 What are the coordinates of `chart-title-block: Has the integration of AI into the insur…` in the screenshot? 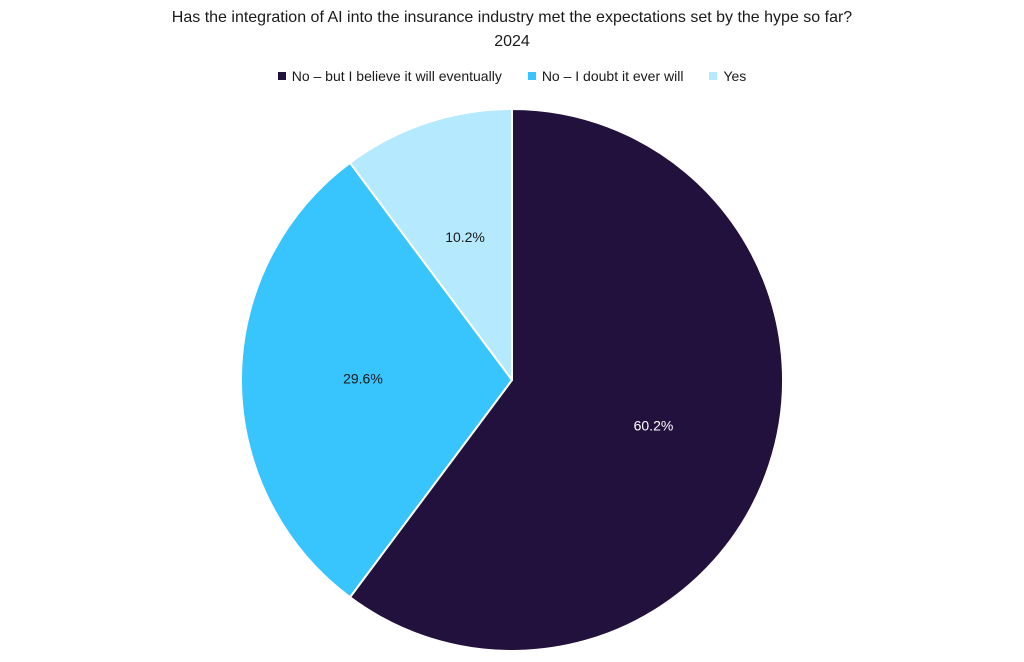 It's located at (512, 30).